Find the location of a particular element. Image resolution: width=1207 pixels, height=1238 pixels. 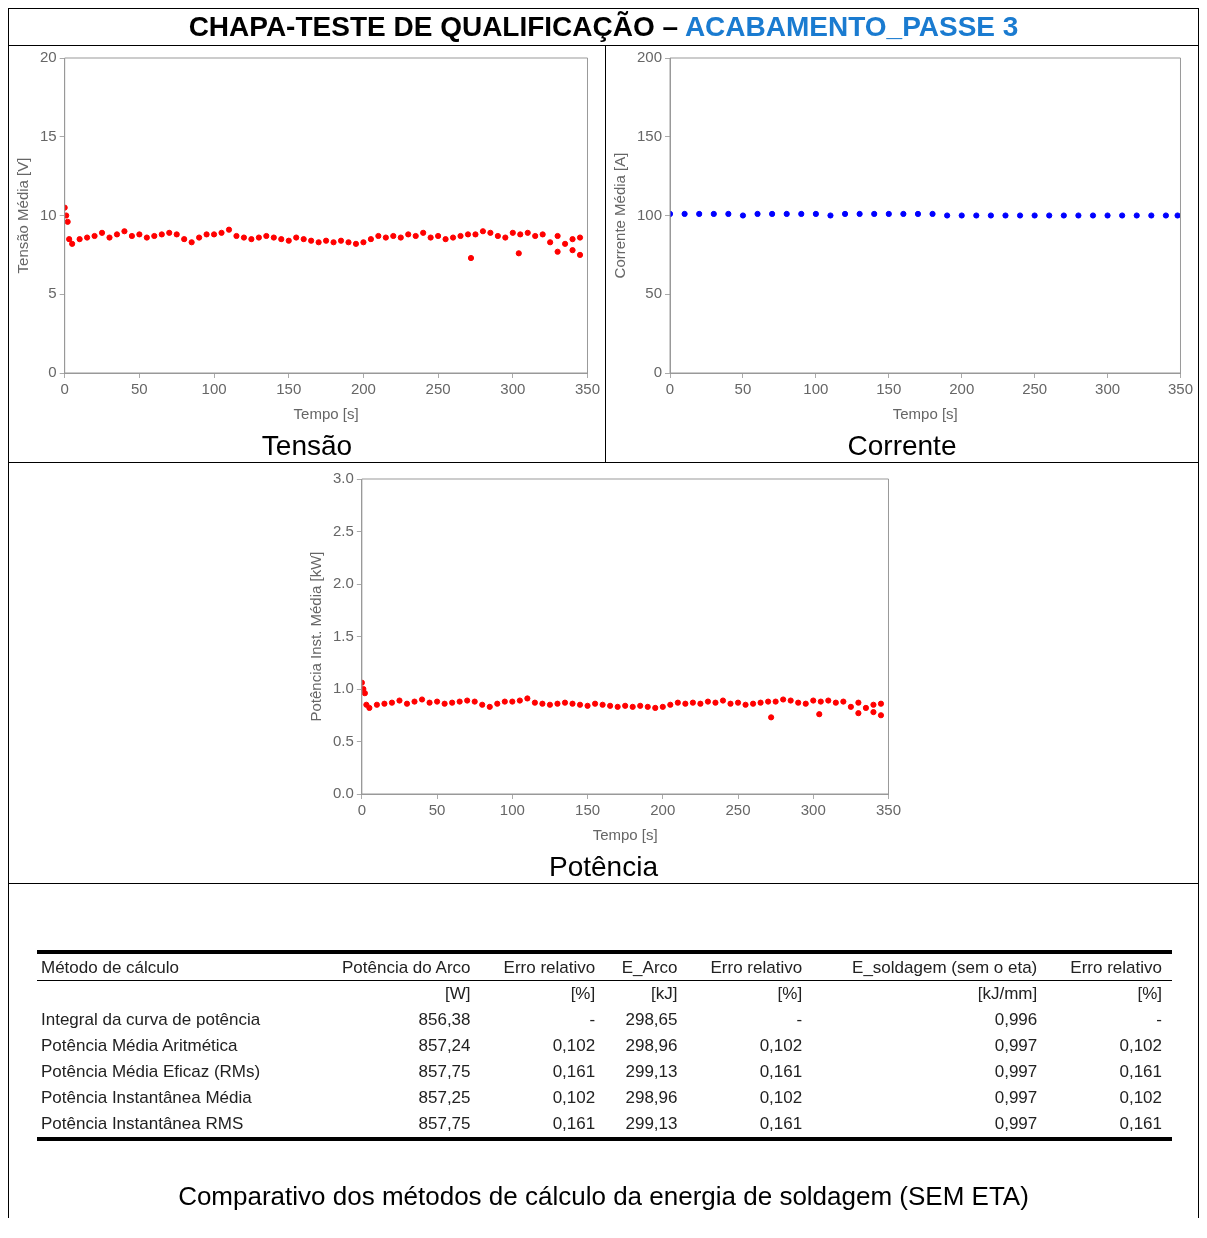

category-label: Método de cálculo is located at coordinates (110, 968).